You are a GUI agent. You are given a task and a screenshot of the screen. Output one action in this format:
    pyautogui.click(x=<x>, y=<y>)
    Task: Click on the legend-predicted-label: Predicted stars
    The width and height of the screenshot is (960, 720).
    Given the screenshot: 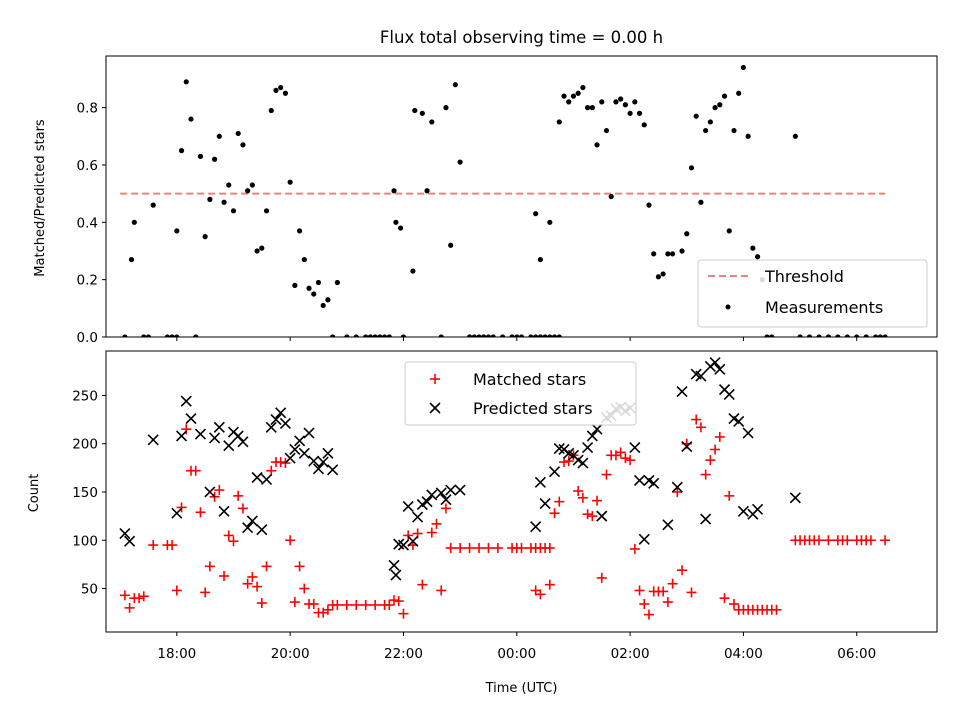 What is the action you would take?
    pyautogui.click(x=533, y=408)
    